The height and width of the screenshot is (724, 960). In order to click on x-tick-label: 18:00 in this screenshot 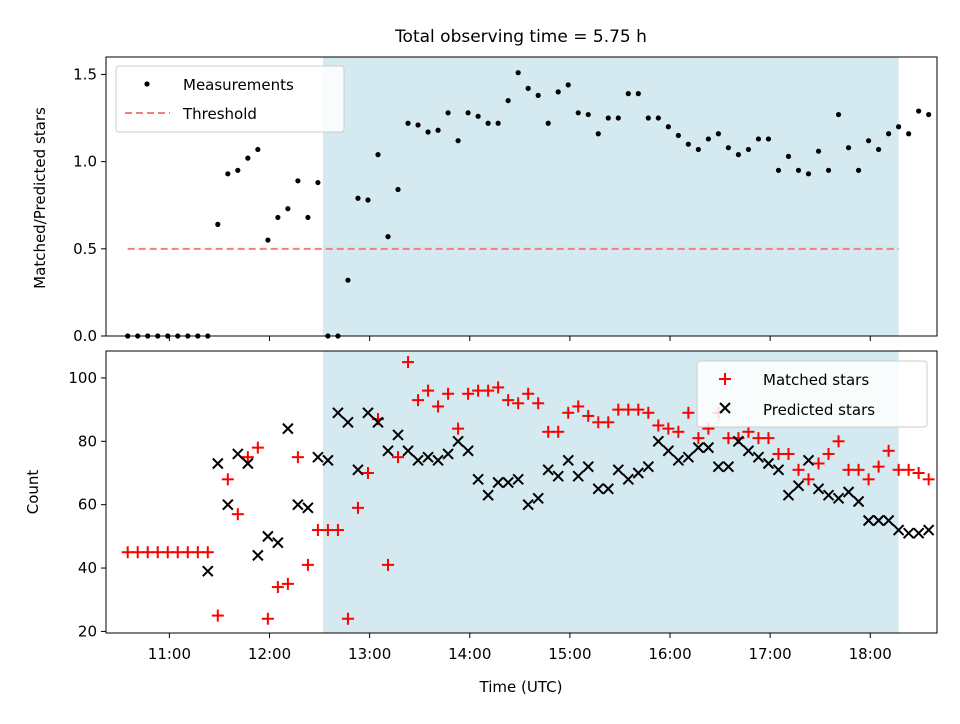, I will do `click(870, 654)`.